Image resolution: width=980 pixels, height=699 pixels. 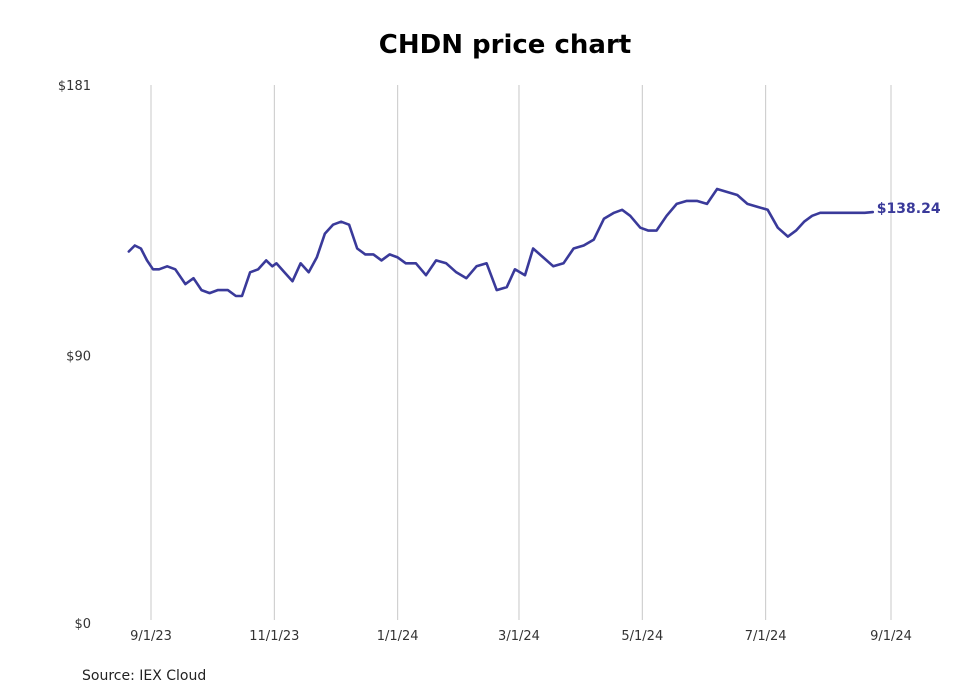 I want to click on y-tick-label: $0, so click(x=82, y=624).